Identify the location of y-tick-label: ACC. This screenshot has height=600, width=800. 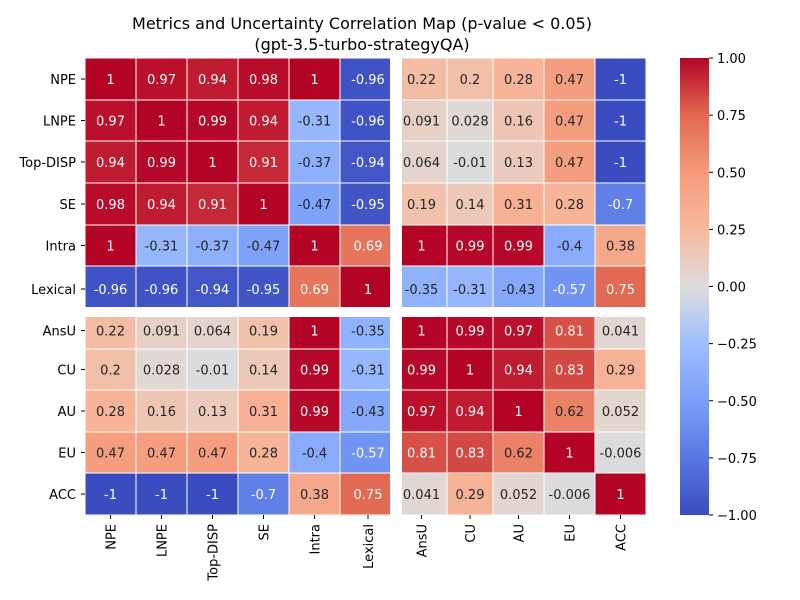
(62, 495).